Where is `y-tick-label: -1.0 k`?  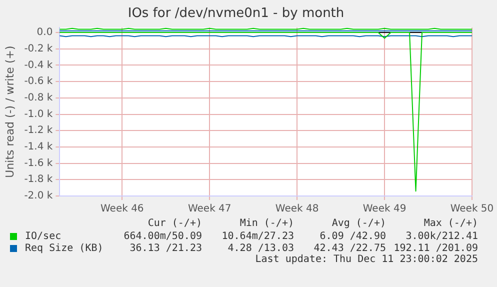
y-tick-label: -1.0 k is located at coordinates (38, 114).